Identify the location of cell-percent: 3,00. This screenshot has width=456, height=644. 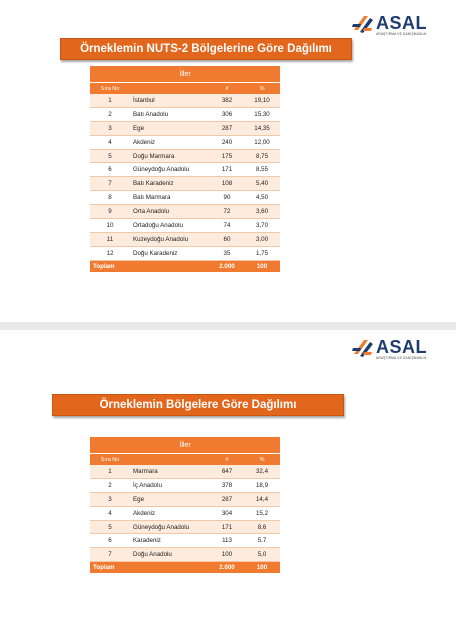
(262, 239).